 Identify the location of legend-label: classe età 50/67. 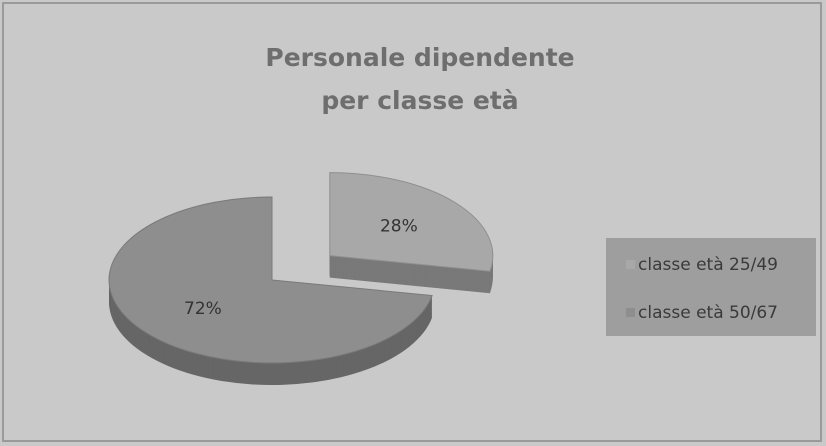
(708, 313).